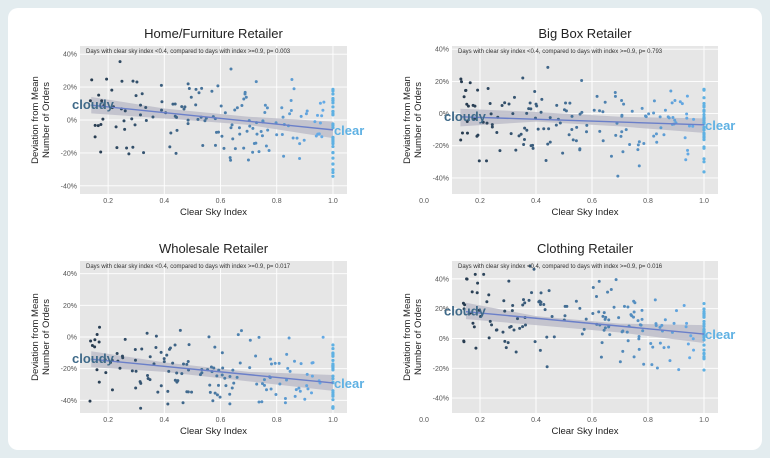 The image size is (770, 458). Describe the element at coordinates (41, 120) in the screenshot. I see `y-axis-label: Deviation from MeanNumber of Orders` at that location.